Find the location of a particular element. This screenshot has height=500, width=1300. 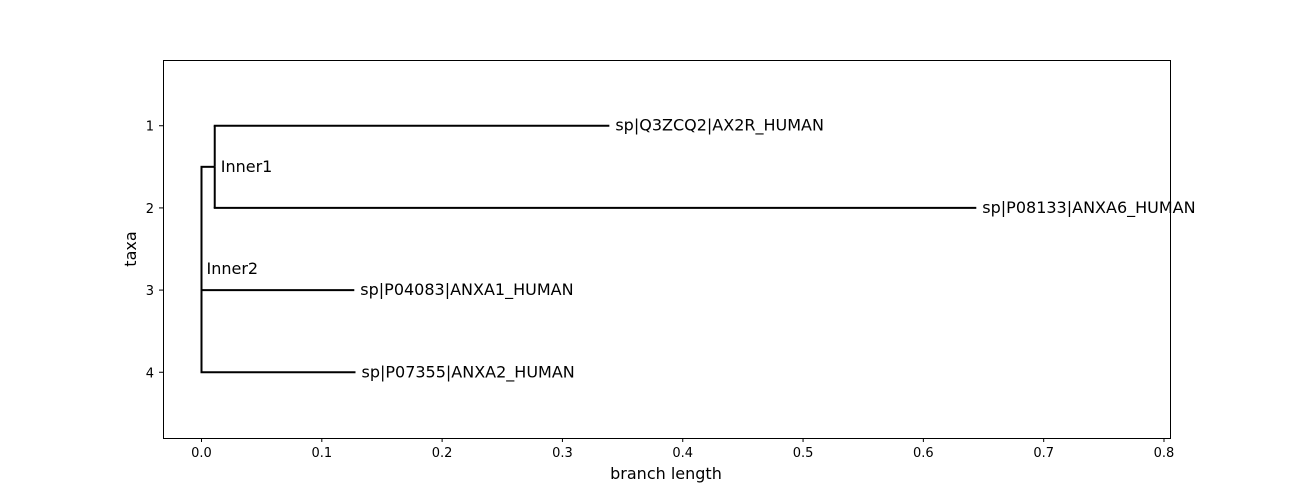

x-tick-label: 0.5 is located at coordinates (803, 453).